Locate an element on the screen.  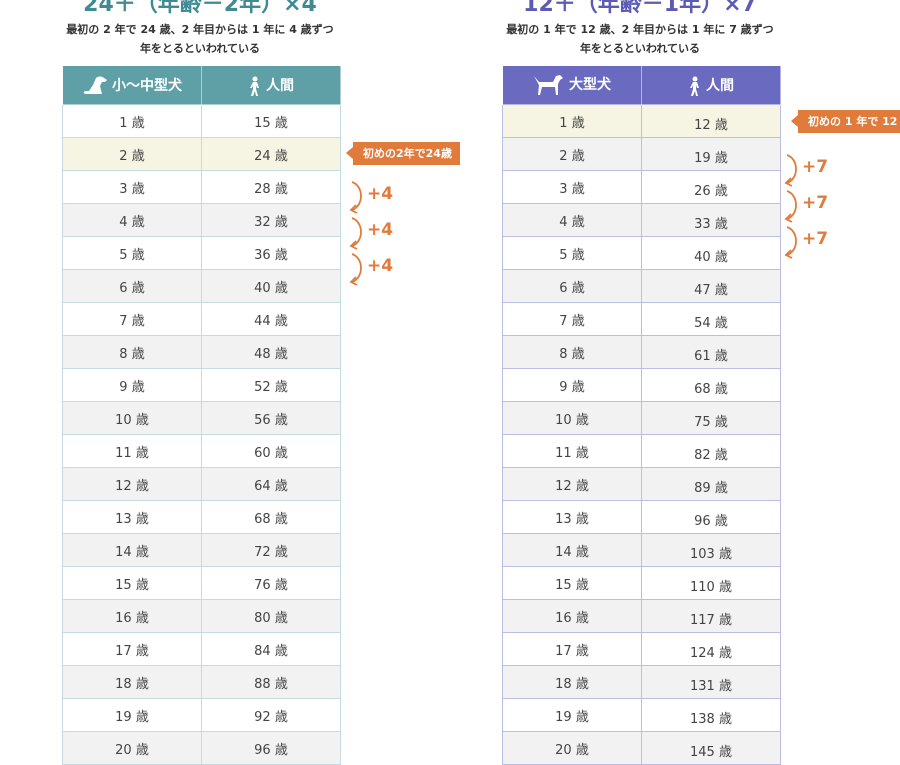
table-row: 17 歳 84 歳 is located at coordinates (201, 649).